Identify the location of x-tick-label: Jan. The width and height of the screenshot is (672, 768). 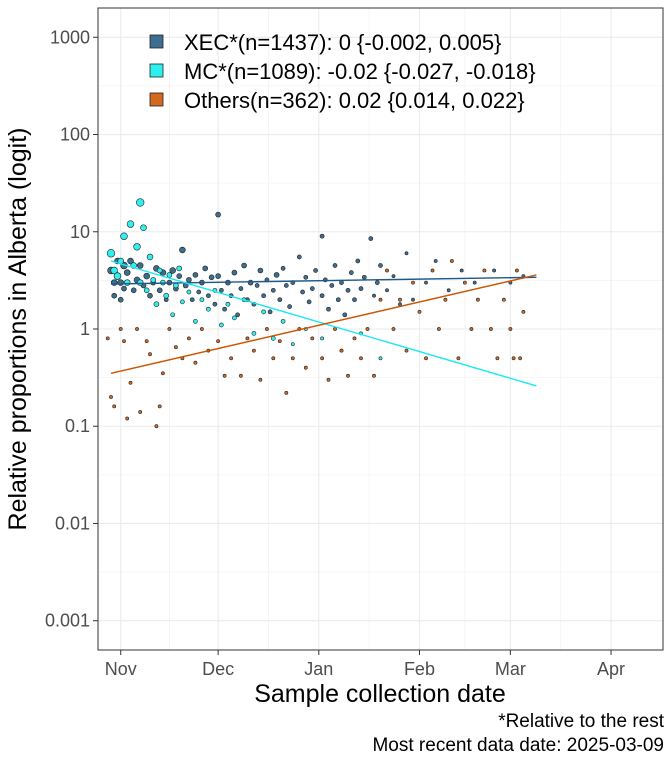
(318, 669).